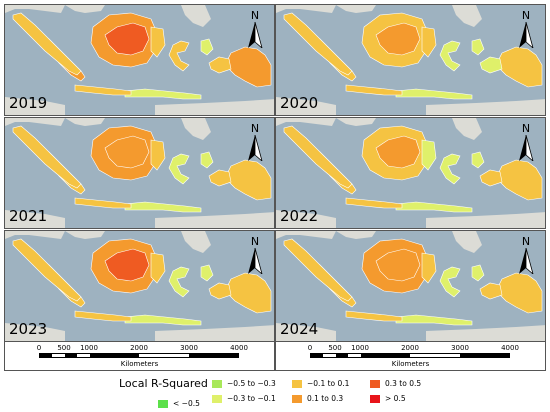  I want to click on legend-label: 0.3 to 0.5, so click(403, 383).